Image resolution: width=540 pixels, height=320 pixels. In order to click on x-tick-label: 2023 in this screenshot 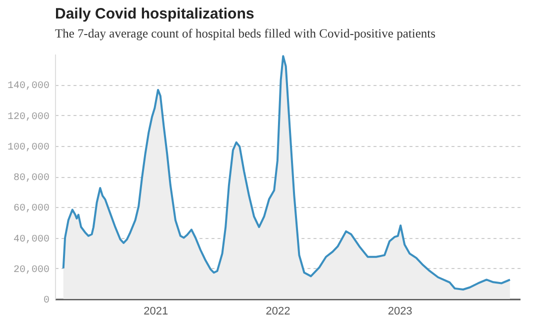, I will do `click(400, 312)`.